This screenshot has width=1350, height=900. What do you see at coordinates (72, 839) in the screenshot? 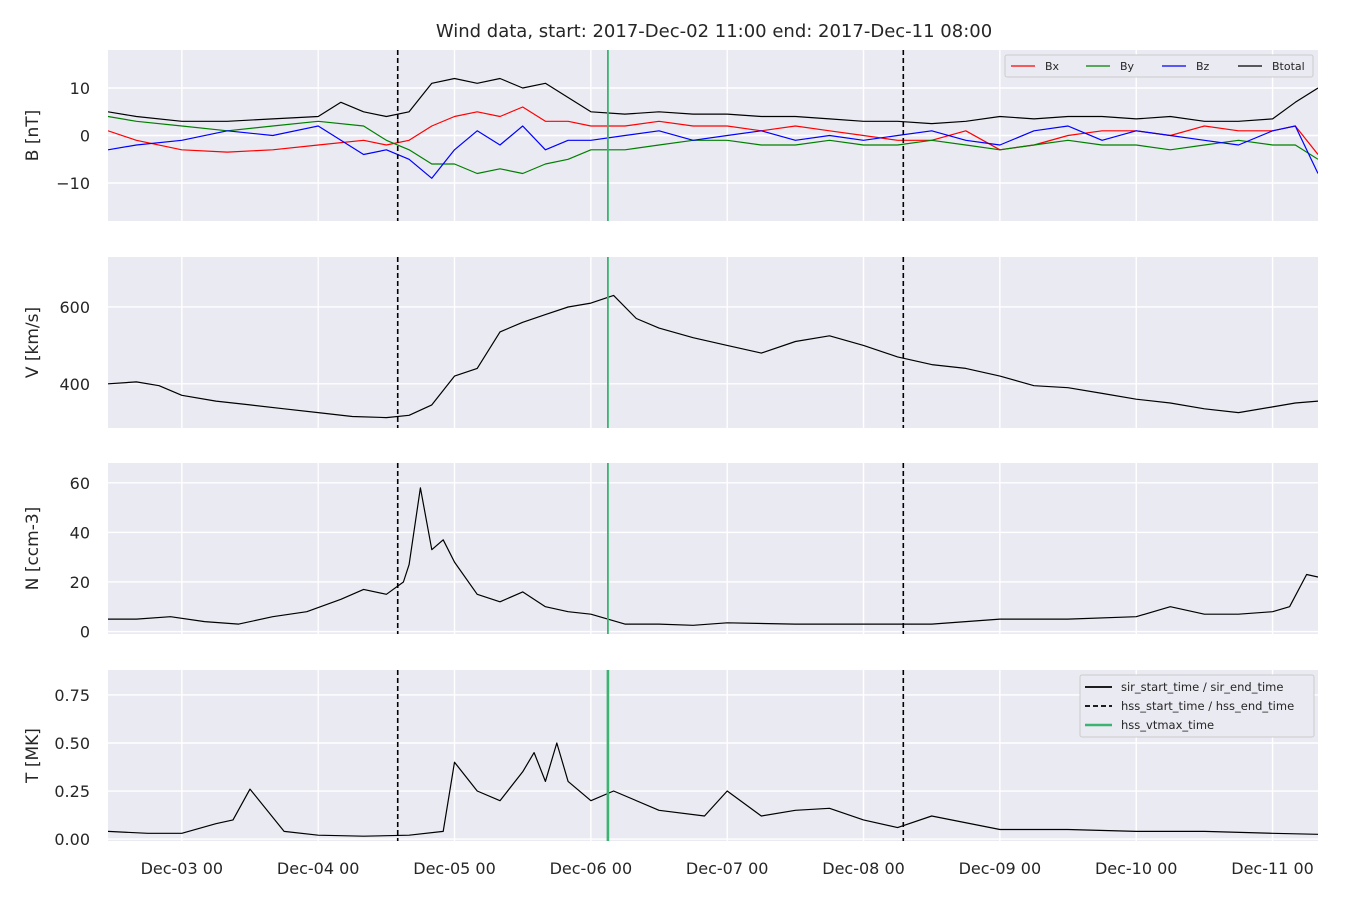
I see `y-tick-label: 0.00` at bounding box center [72, 839].